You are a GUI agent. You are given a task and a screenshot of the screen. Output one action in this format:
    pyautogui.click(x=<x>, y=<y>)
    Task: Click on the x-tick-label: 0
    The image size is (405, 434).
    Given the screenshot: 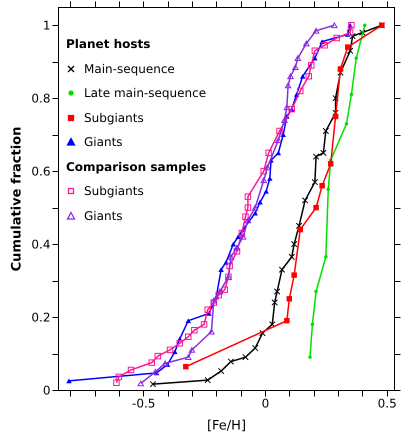 What is the action you would take?
    pyautogui.click(x=266, y=403)
    